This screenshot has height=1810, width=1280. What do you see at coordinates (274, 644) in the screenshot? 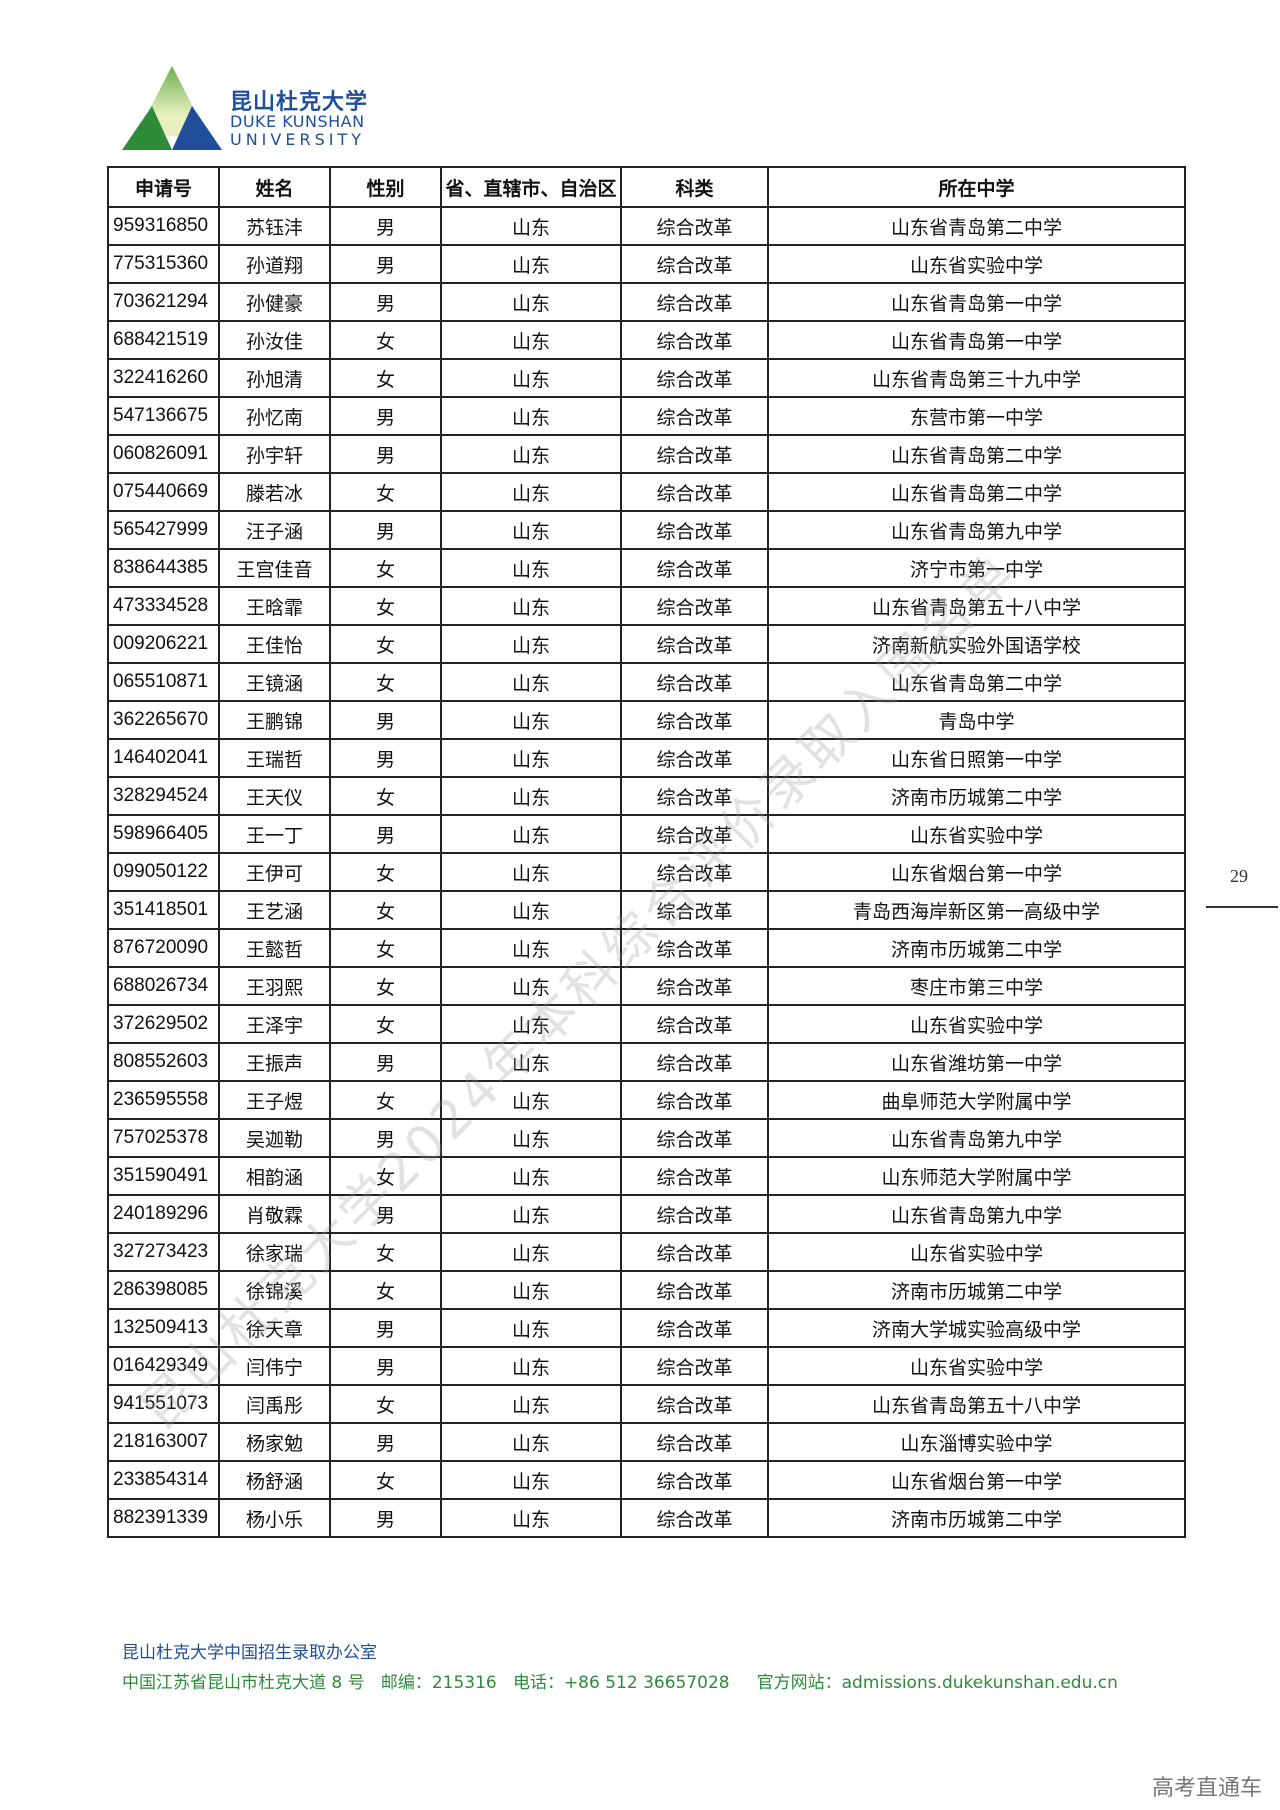
I see `cell-name: 王佳怡` at bounding box center [274, 644].